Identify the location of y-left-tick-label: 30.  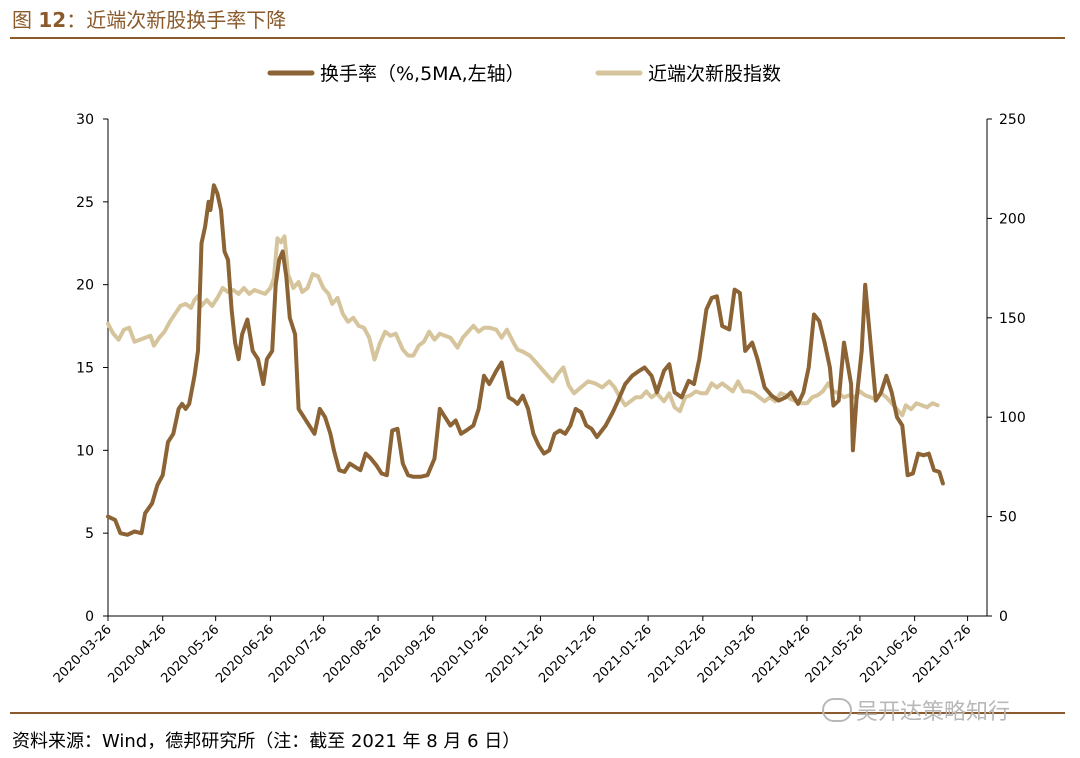
(85, 120).